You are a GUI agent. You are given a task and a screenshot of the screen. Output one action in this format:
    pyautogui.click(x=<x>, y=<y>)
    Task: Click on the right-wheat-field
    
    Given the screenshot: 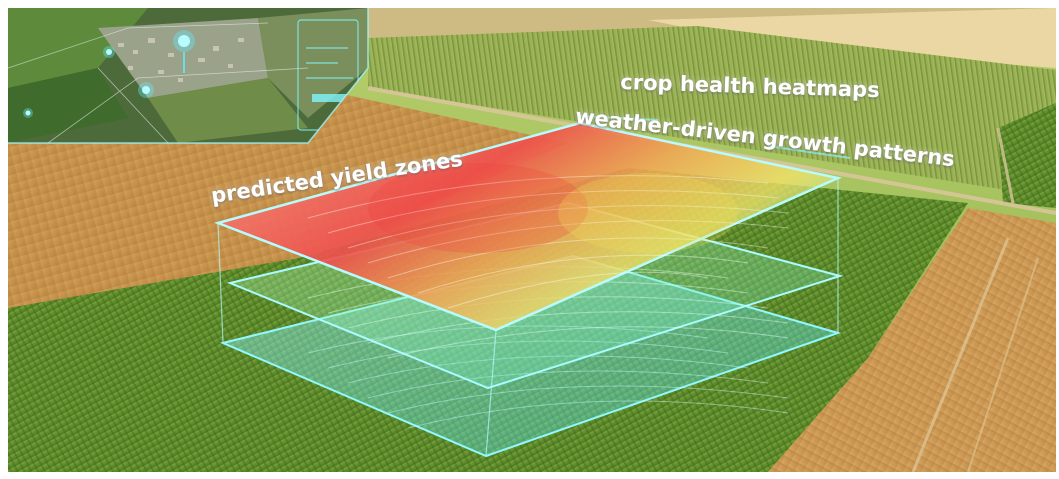 What is the action you would take?
    pyautogui.click(x=912, y=340)
    